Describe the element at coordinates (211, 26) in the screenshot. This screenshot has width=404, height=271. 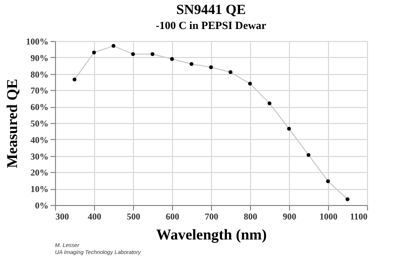
I see `chart-subtitle: -100 C in PEPSI Dewar` at that location.